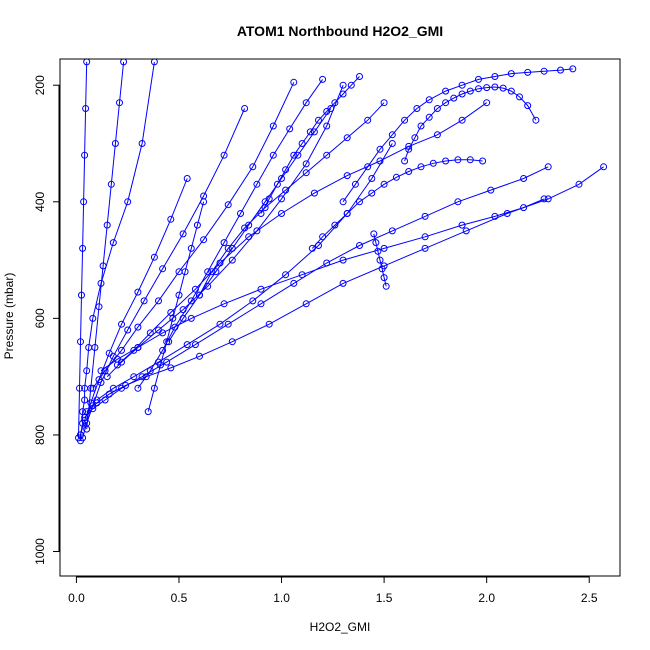 Image resolution: width=650 pixels, height=650 pixels. Describe the element at coordinates (46, 320) in the screenshot. I see `y-axis: 200 400 600 800 1000` at that location.